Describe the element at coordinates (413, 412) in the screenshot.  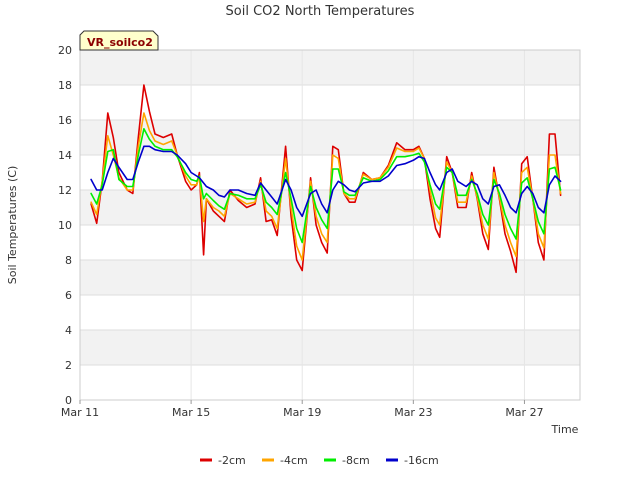
I see `x-tick-label: Mar 23` at that location.